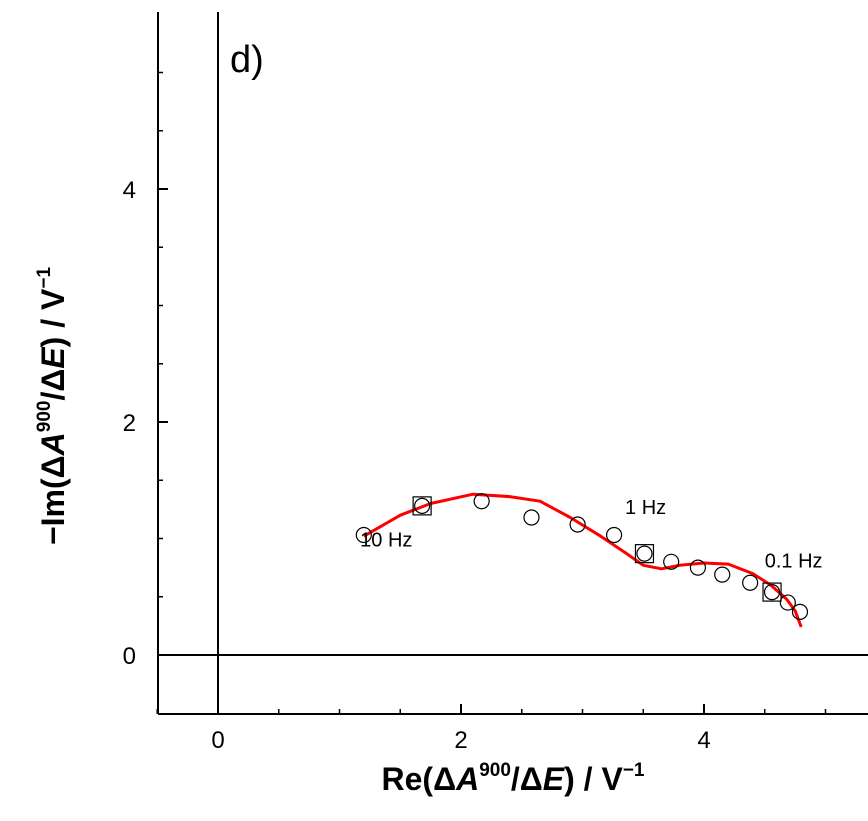  I want to click on frequency-annotation: 0.1 Hz, so click(794, 562).